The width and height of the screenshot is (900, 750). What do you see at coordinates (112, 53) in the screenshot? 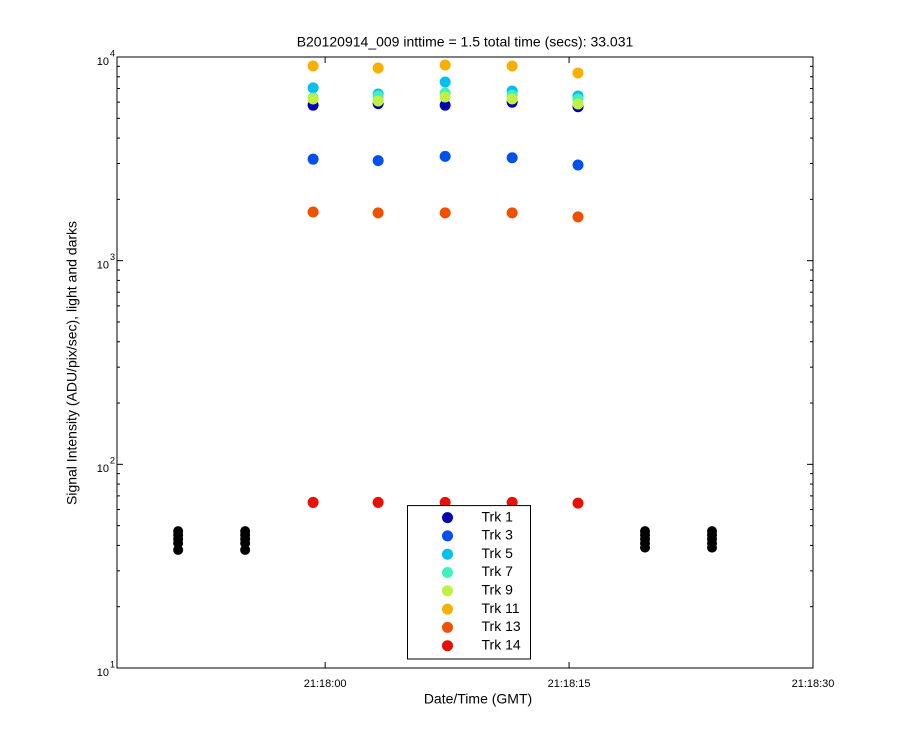
I see `y-tick-exponent: 4` at bounding box center [112, 53].